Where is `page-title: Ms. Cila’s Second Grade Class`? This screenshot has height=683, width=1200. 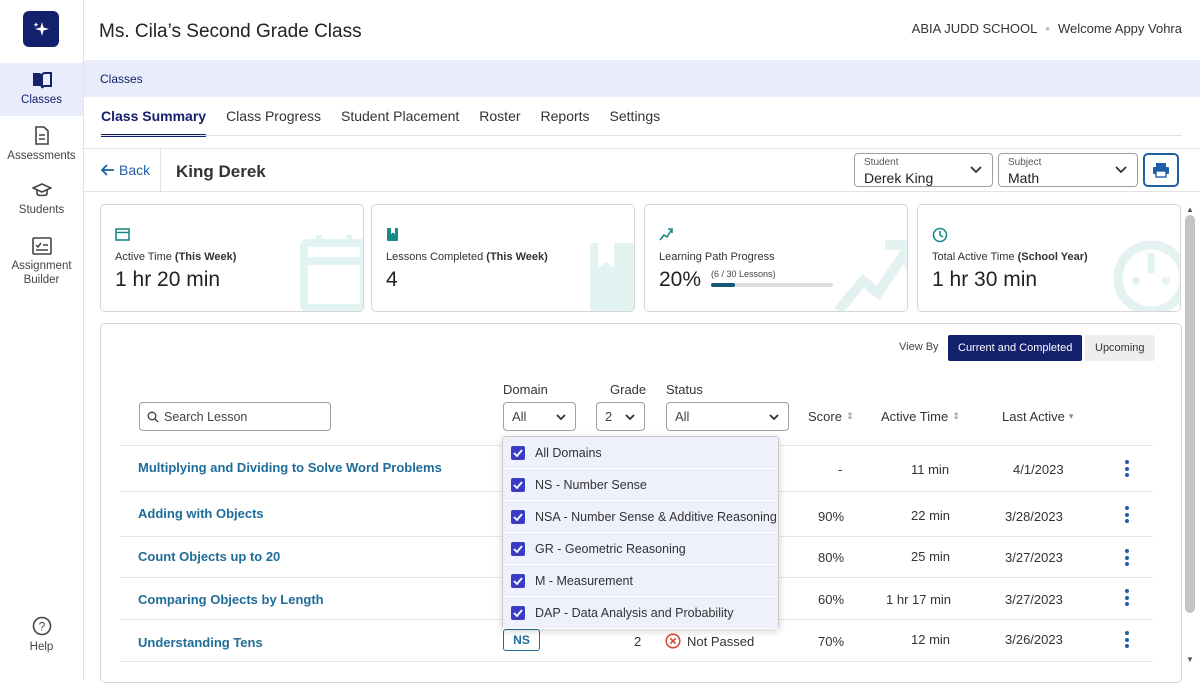 page-title: Ms. Cila’s Second Grade Class is located at coordinates (230, 31).